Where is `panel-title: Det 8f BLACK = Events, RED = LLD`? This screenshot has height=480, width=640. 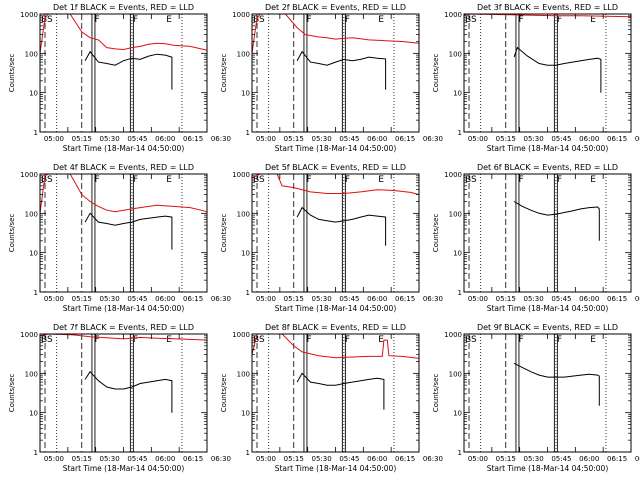 panel-title: Det 8f BLACK = Events, RED = LLD is located at coordinates (335, 327).